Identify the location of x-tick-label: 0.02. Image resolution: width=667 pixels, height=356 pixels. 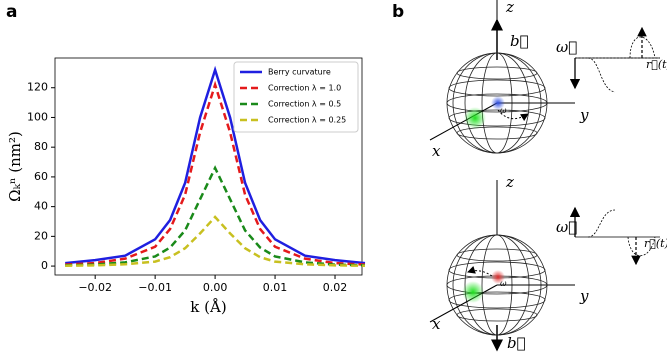
(335, 287).